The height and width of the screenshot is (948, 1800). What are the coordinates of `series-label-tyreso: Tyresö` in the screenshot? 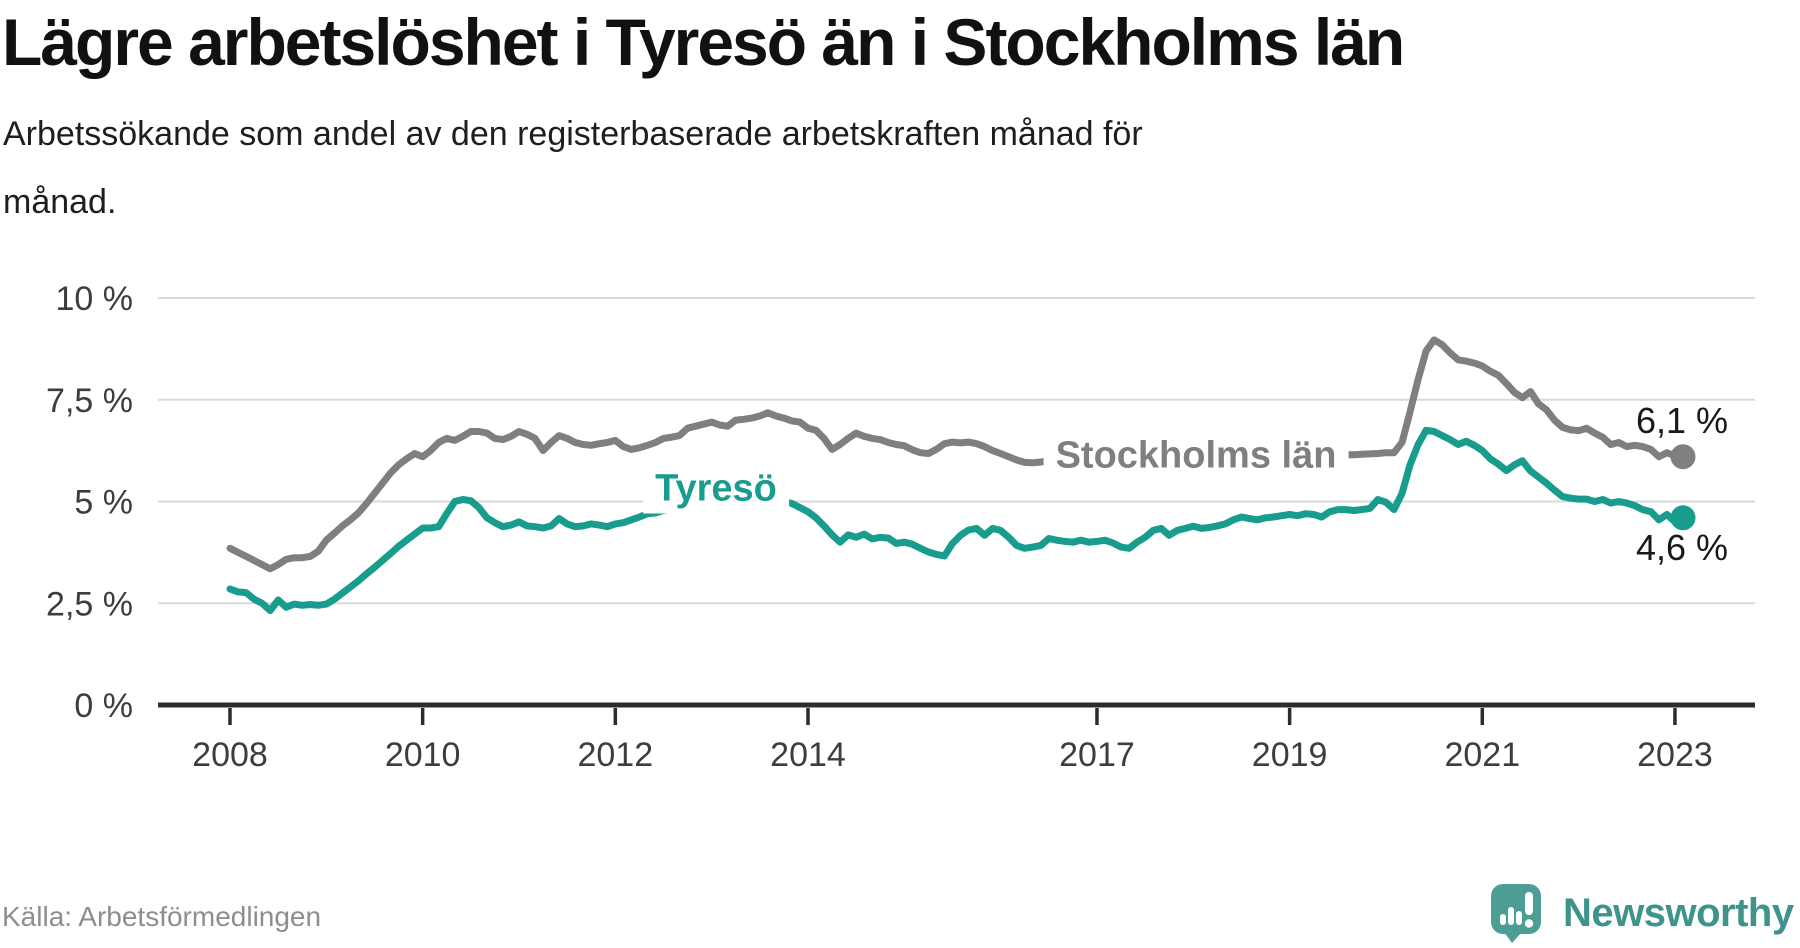 It's located at (716, 489).